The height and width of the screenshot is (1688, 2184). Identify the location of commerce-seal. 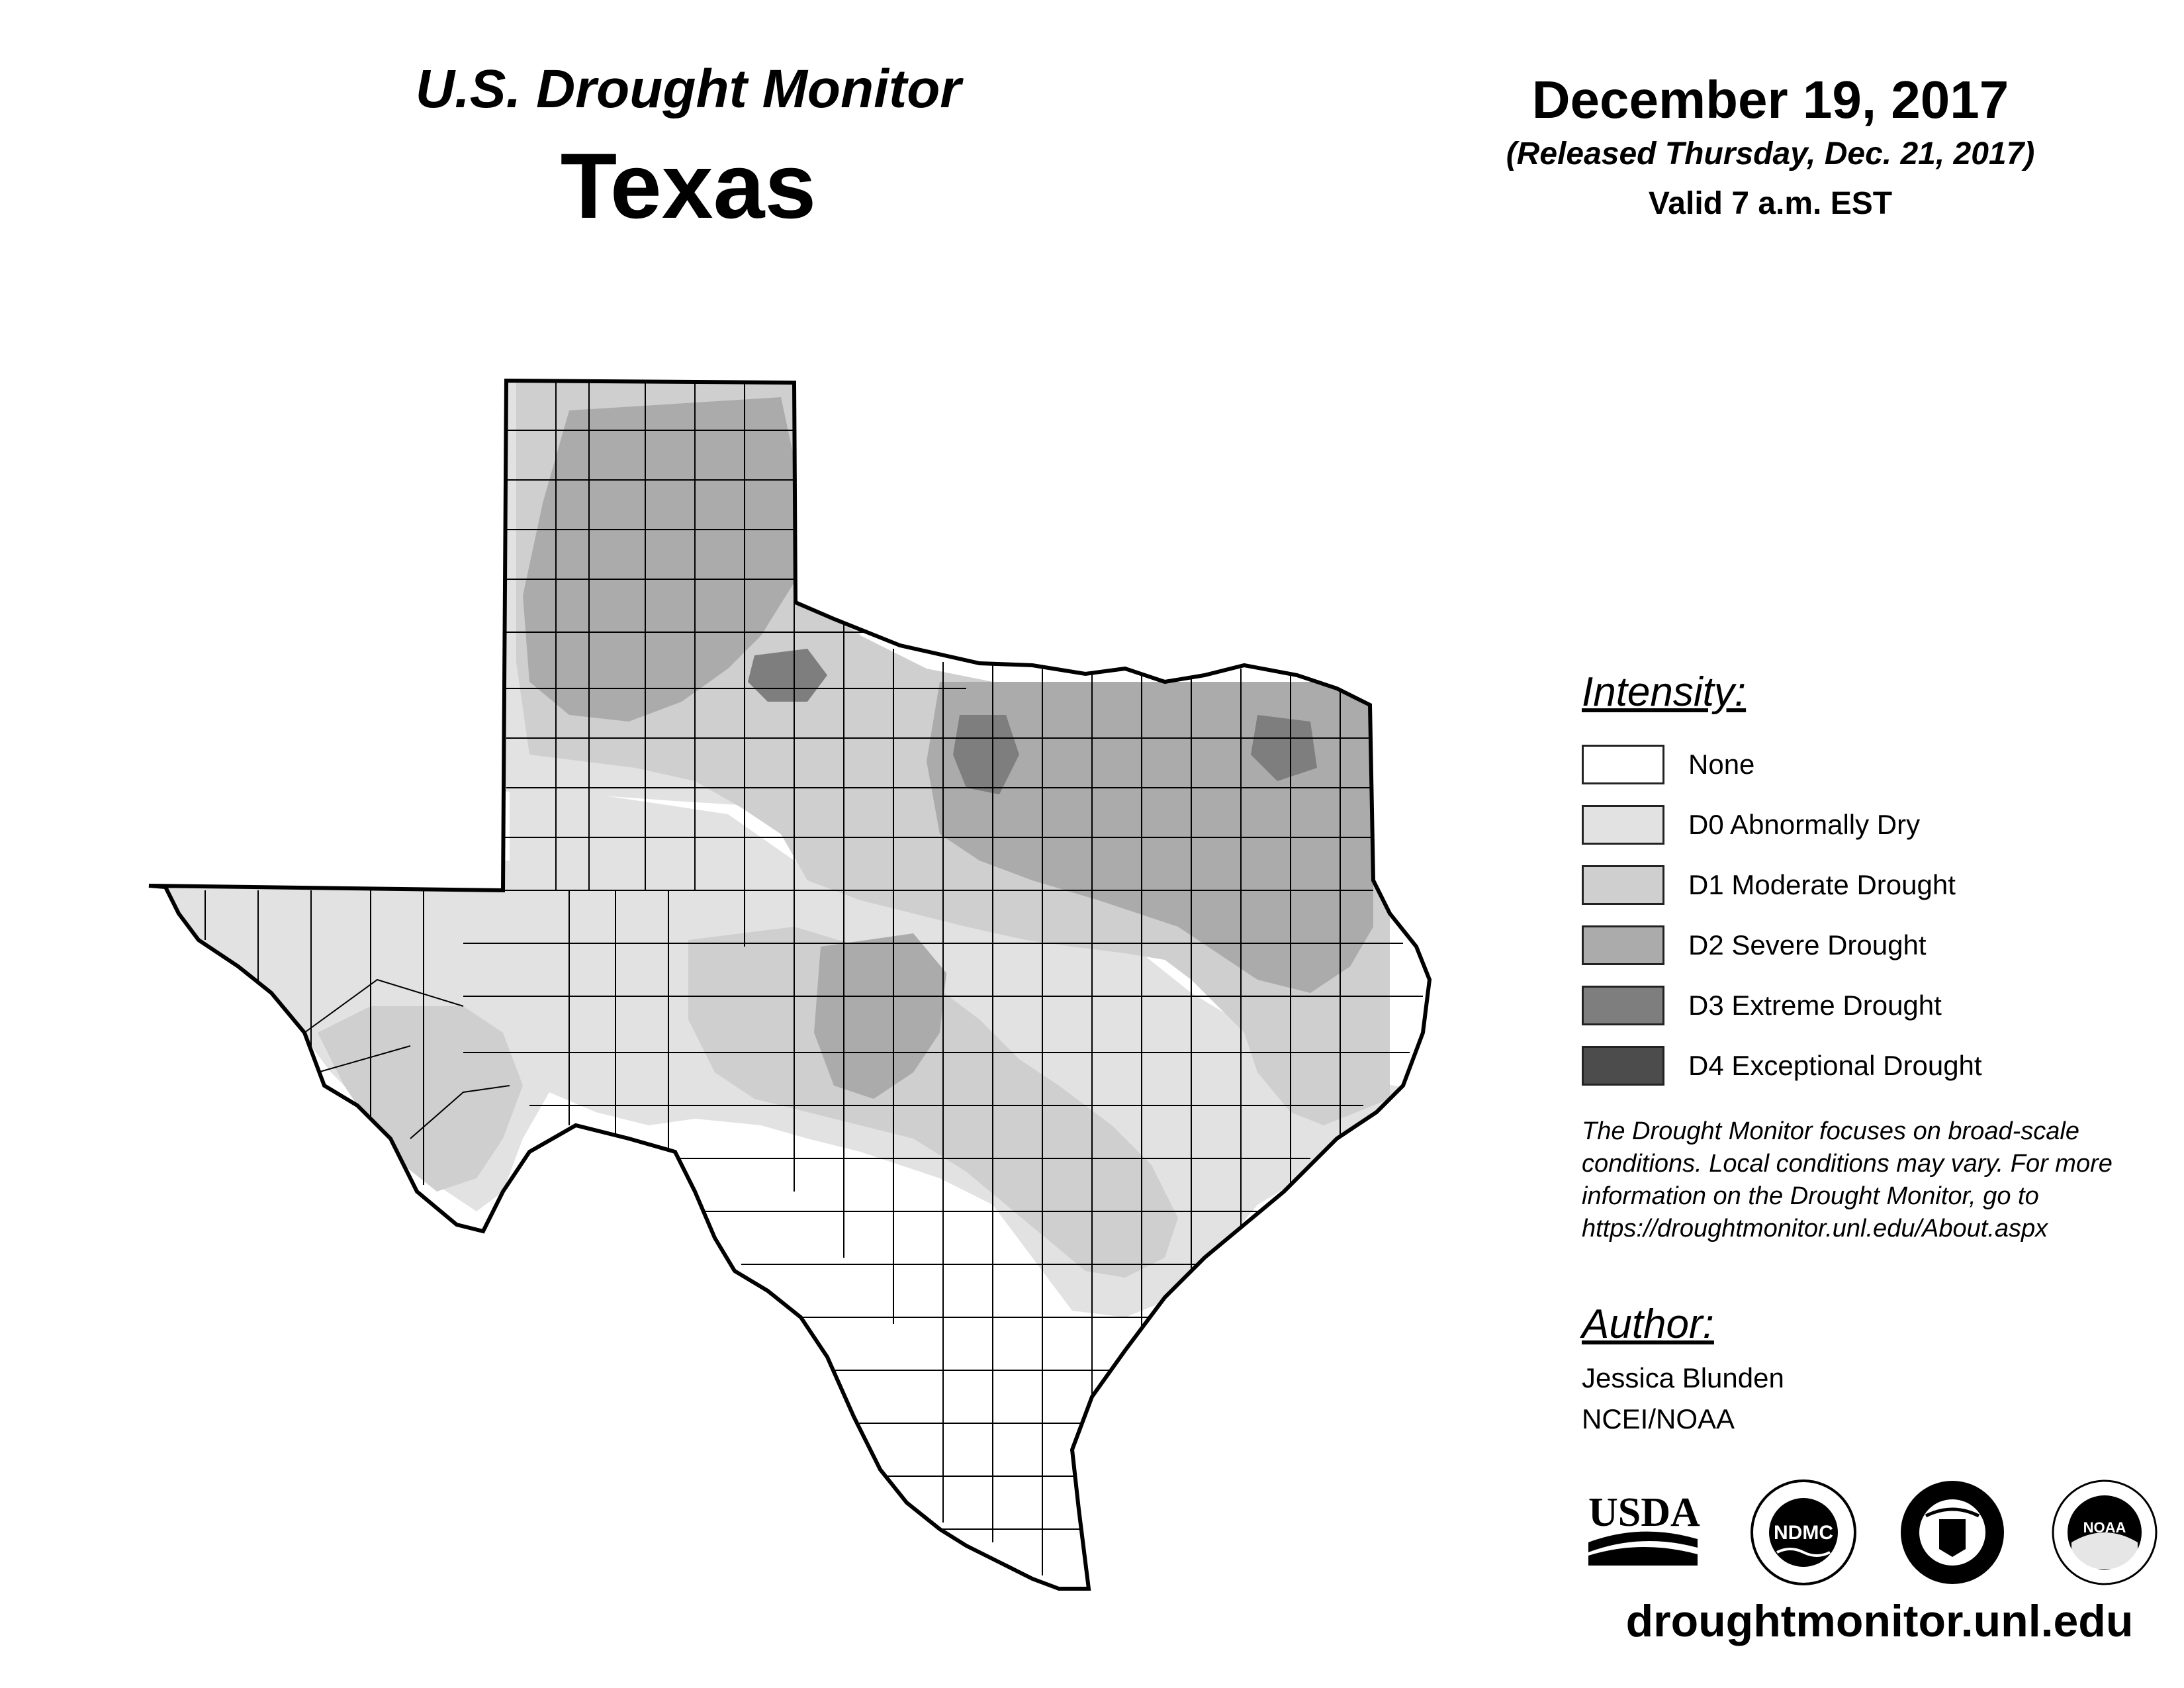
(1952, 1532).